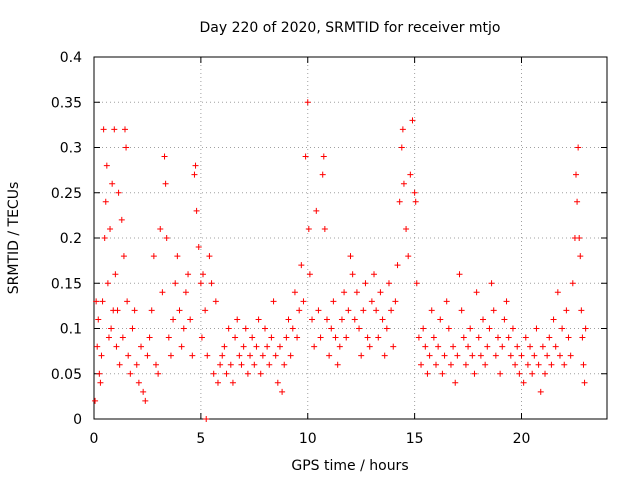  Describe the element at coordinates (522, 439) in the screenshot. I see `x-tick-label: 20` at that location.